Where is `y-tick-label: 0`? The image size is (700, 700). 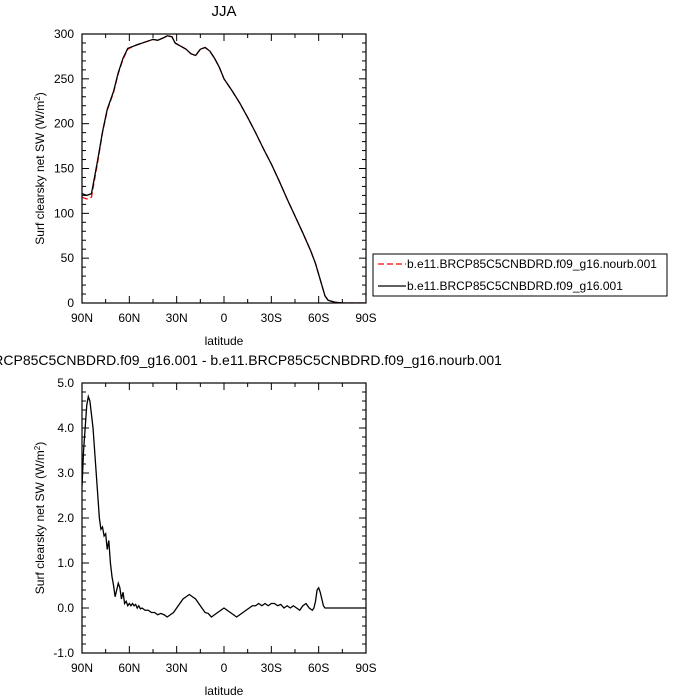
y-tick-label: 0 is located at coordinates (70, 303).